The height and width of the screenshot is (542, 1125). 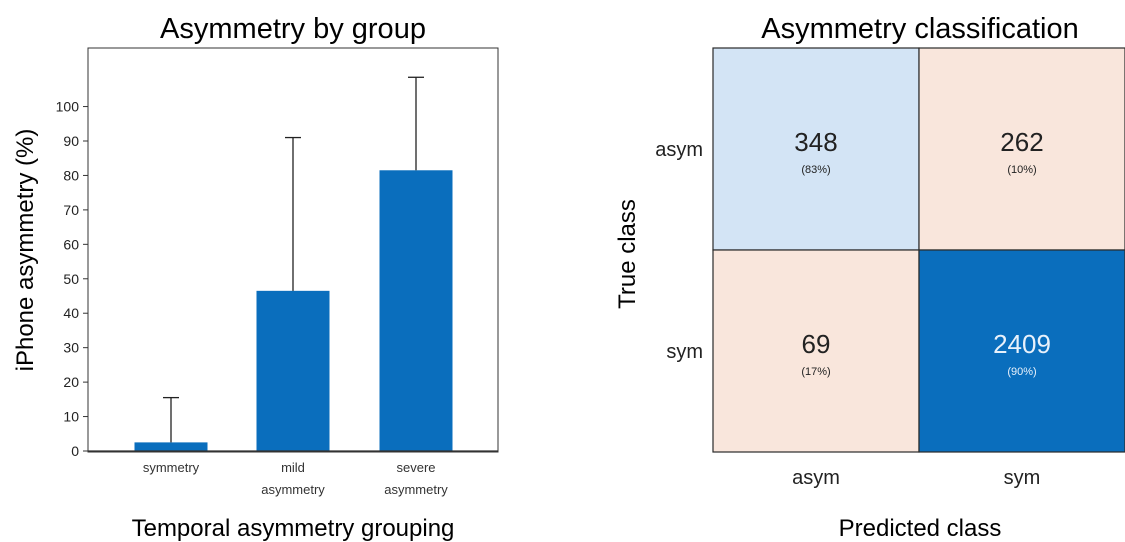 I want to click on cm-x-tick-label: asym, so click(x=816, y=478).